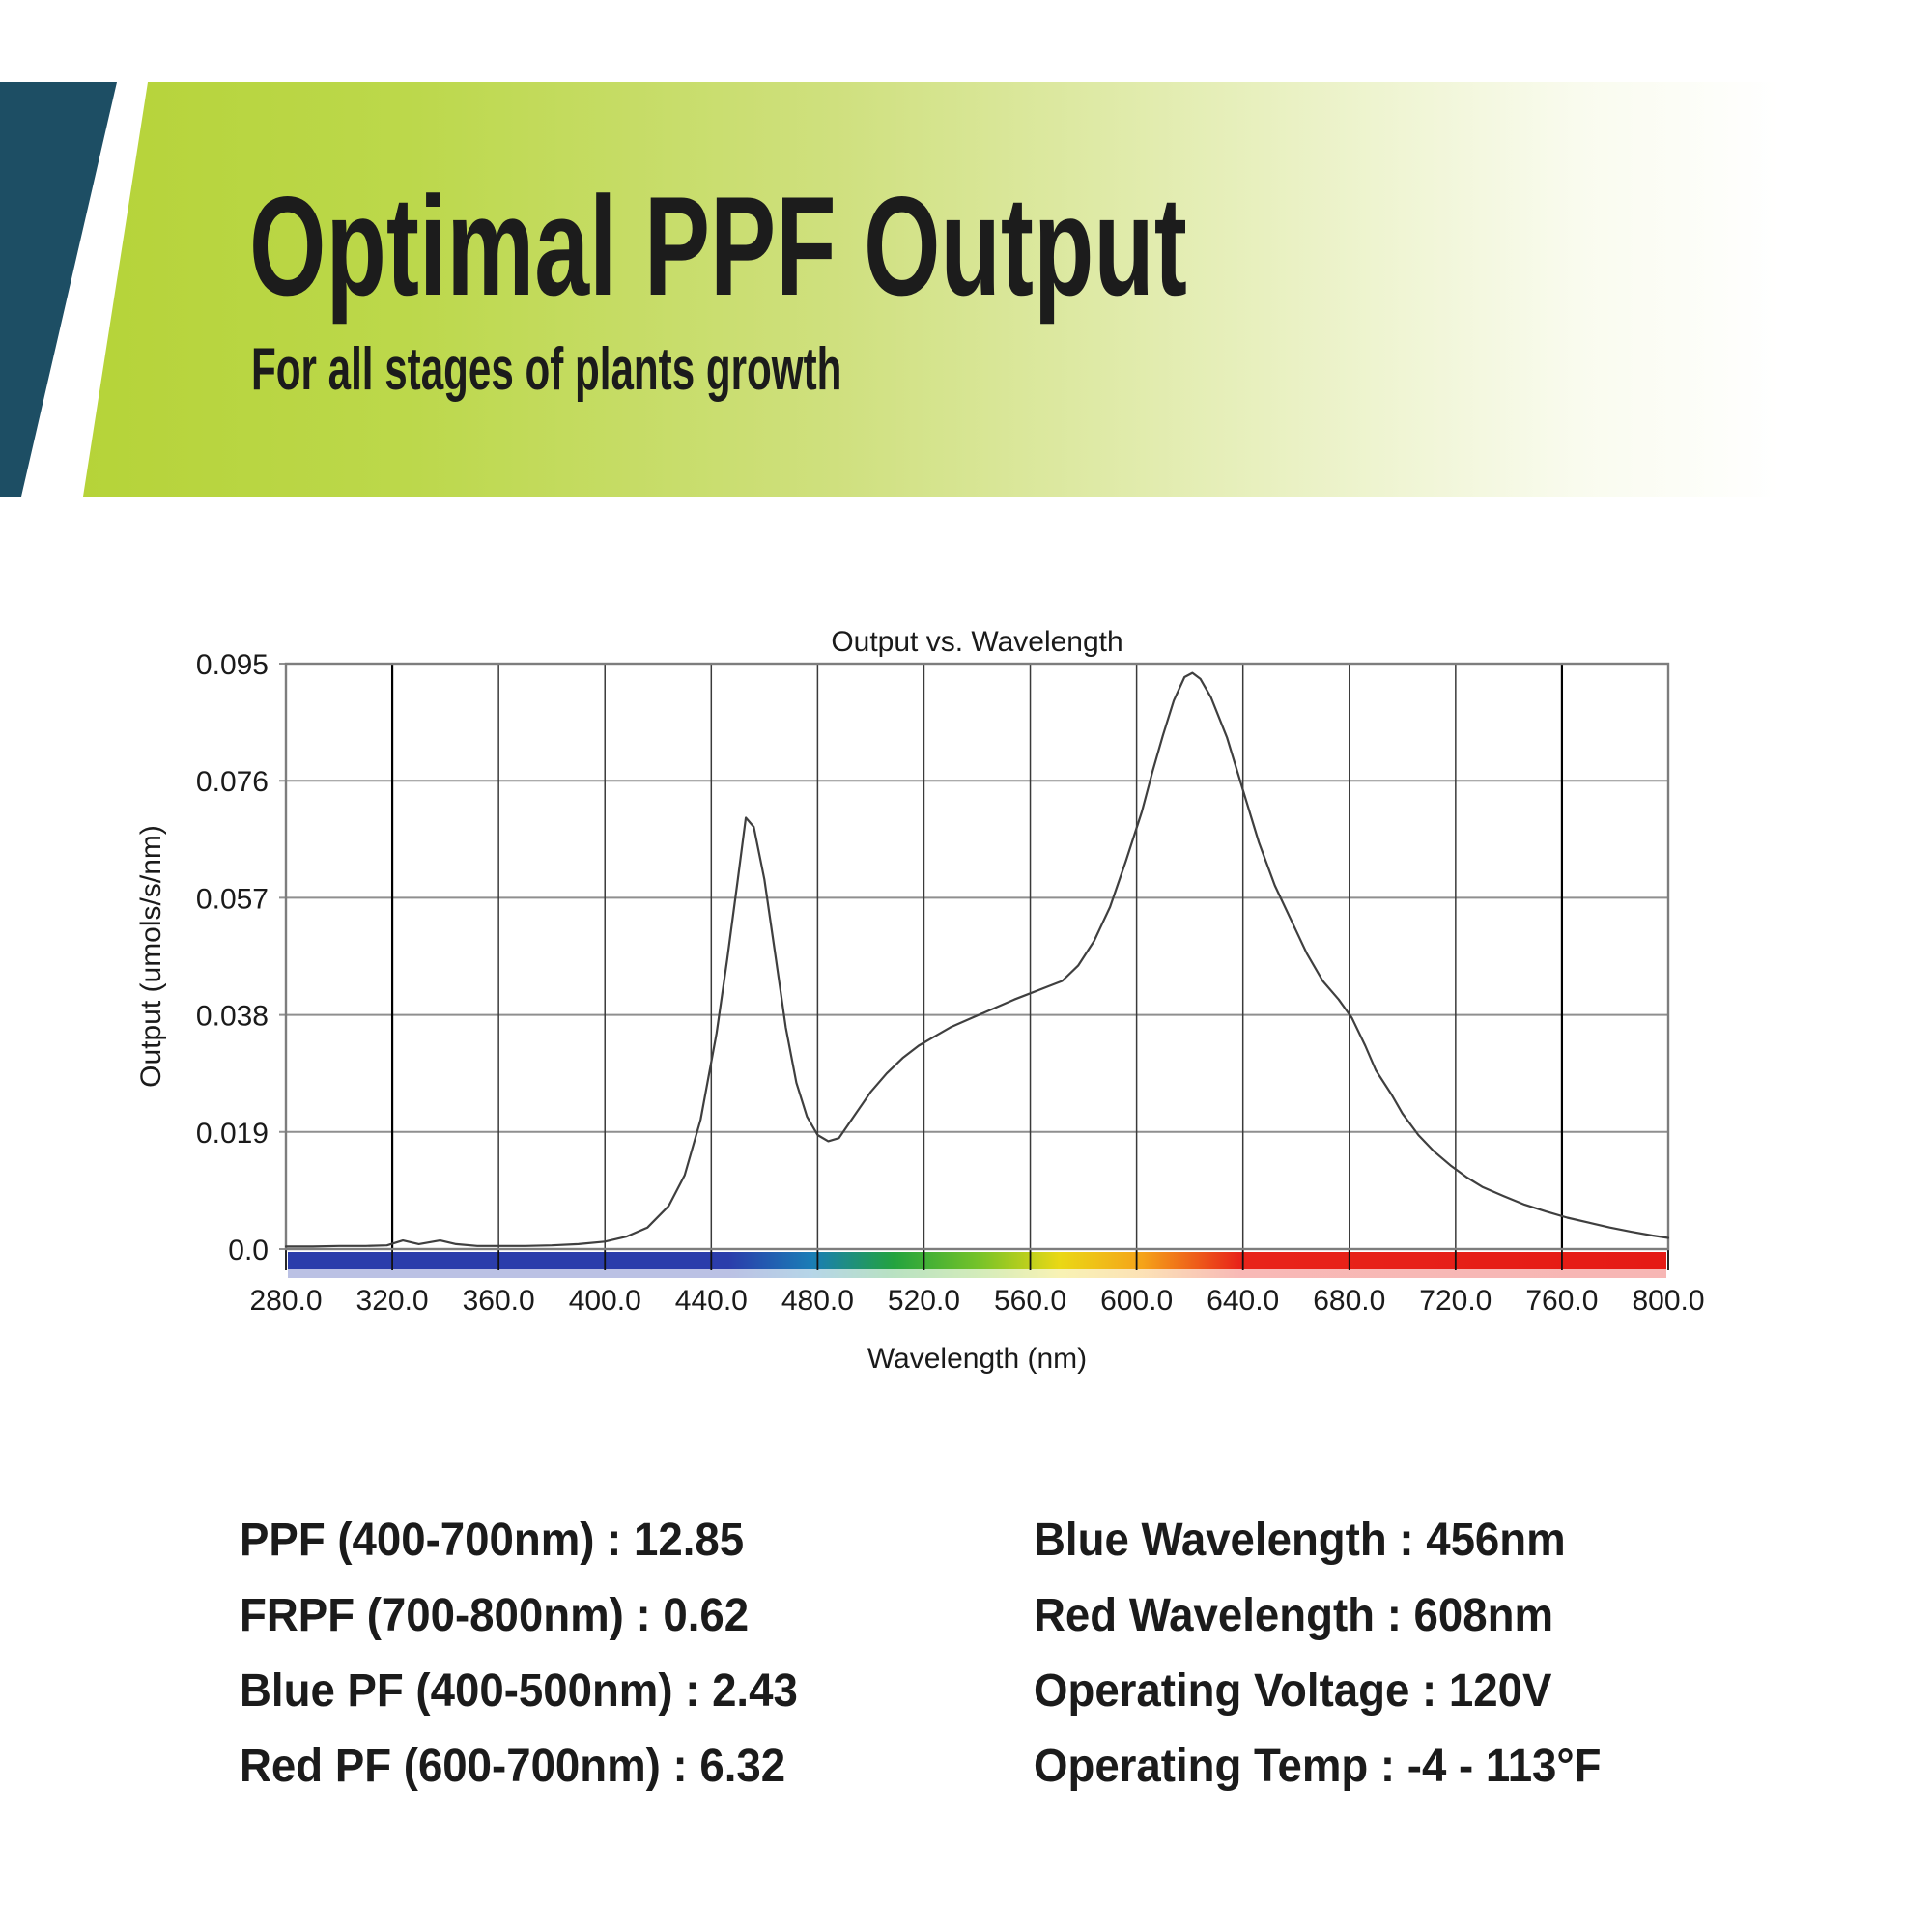  I want to click on x-tick-label: 320.0, so click(392, 1301).